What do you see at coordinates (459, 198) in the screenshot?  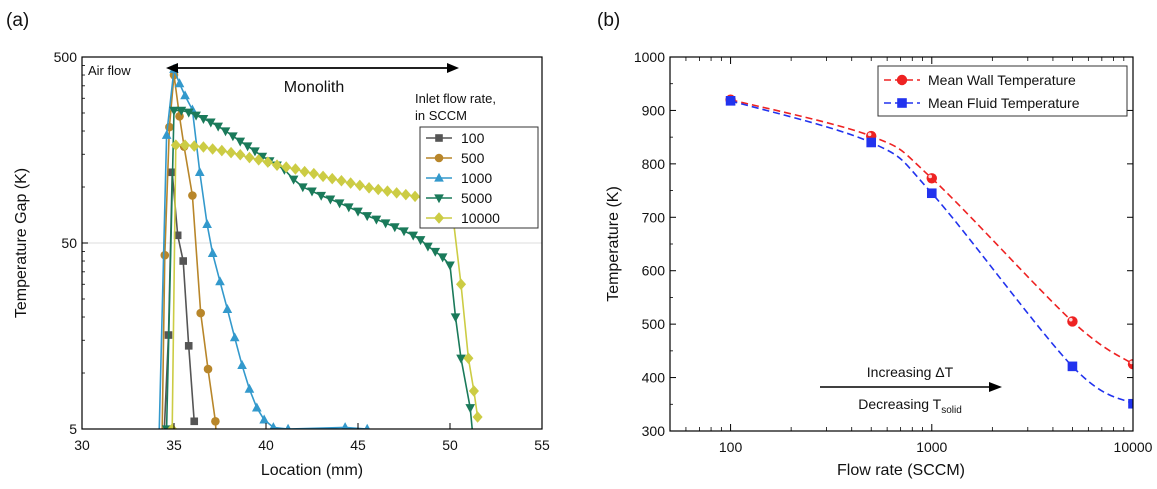 I see `legend-entry-5000: 5000` at bounding box center [459, 198].